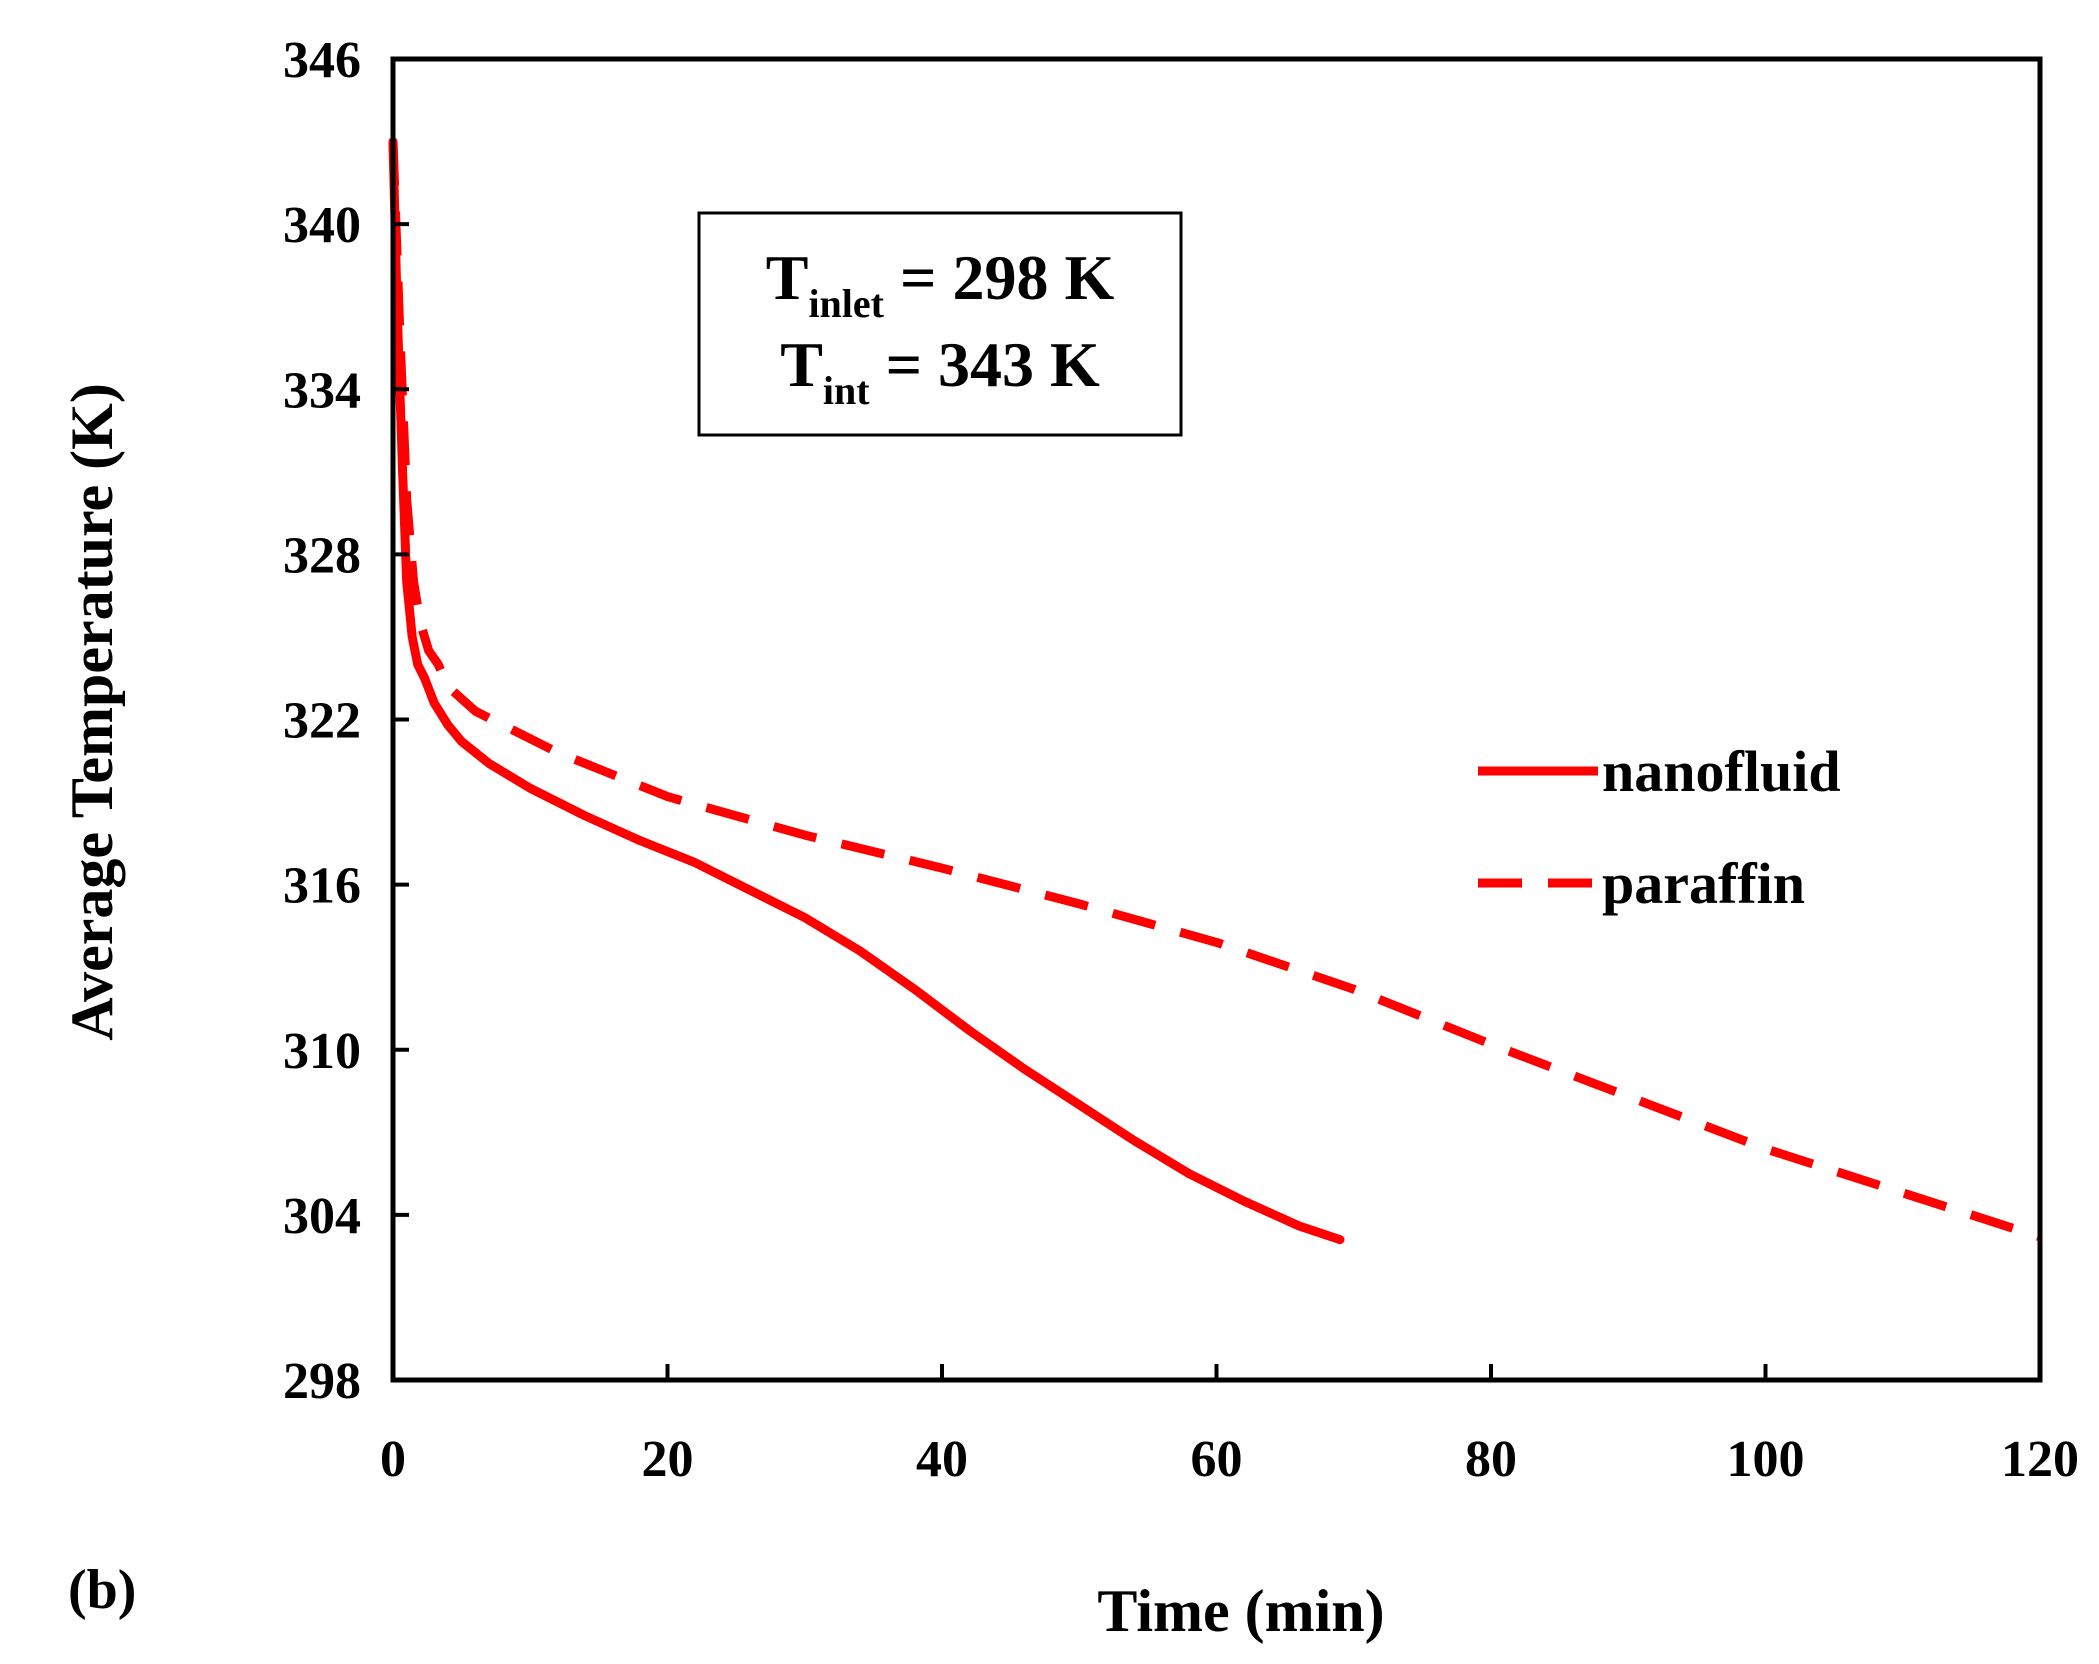 The width and height of the screenshot is (2099, 1664). Describe the element at coordinates (1703, 883) in the screenshot. I see `legend-label-paraffin: paraffin` at that location.